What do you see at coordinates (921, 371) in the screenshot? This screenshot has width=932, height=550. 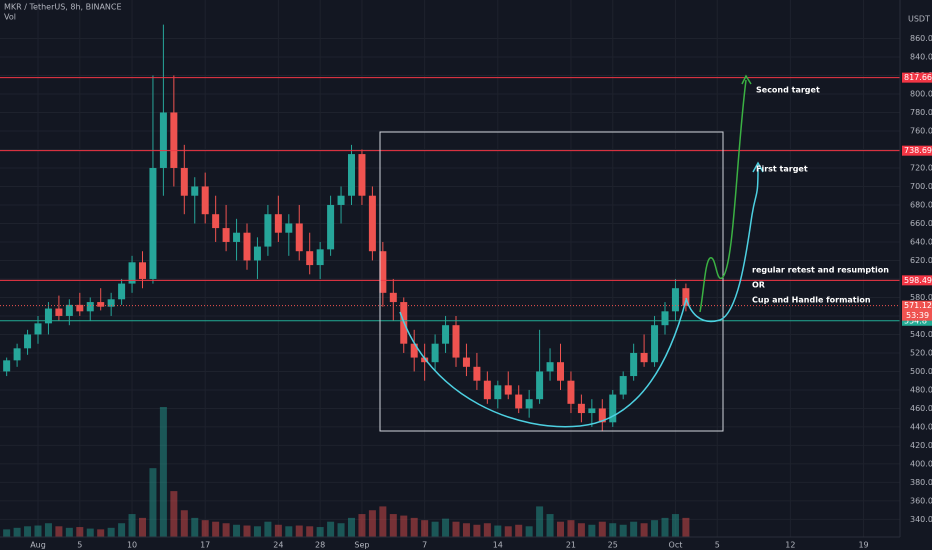 I see `y-tick-label: 500.00` at bounding box center [921, 371].